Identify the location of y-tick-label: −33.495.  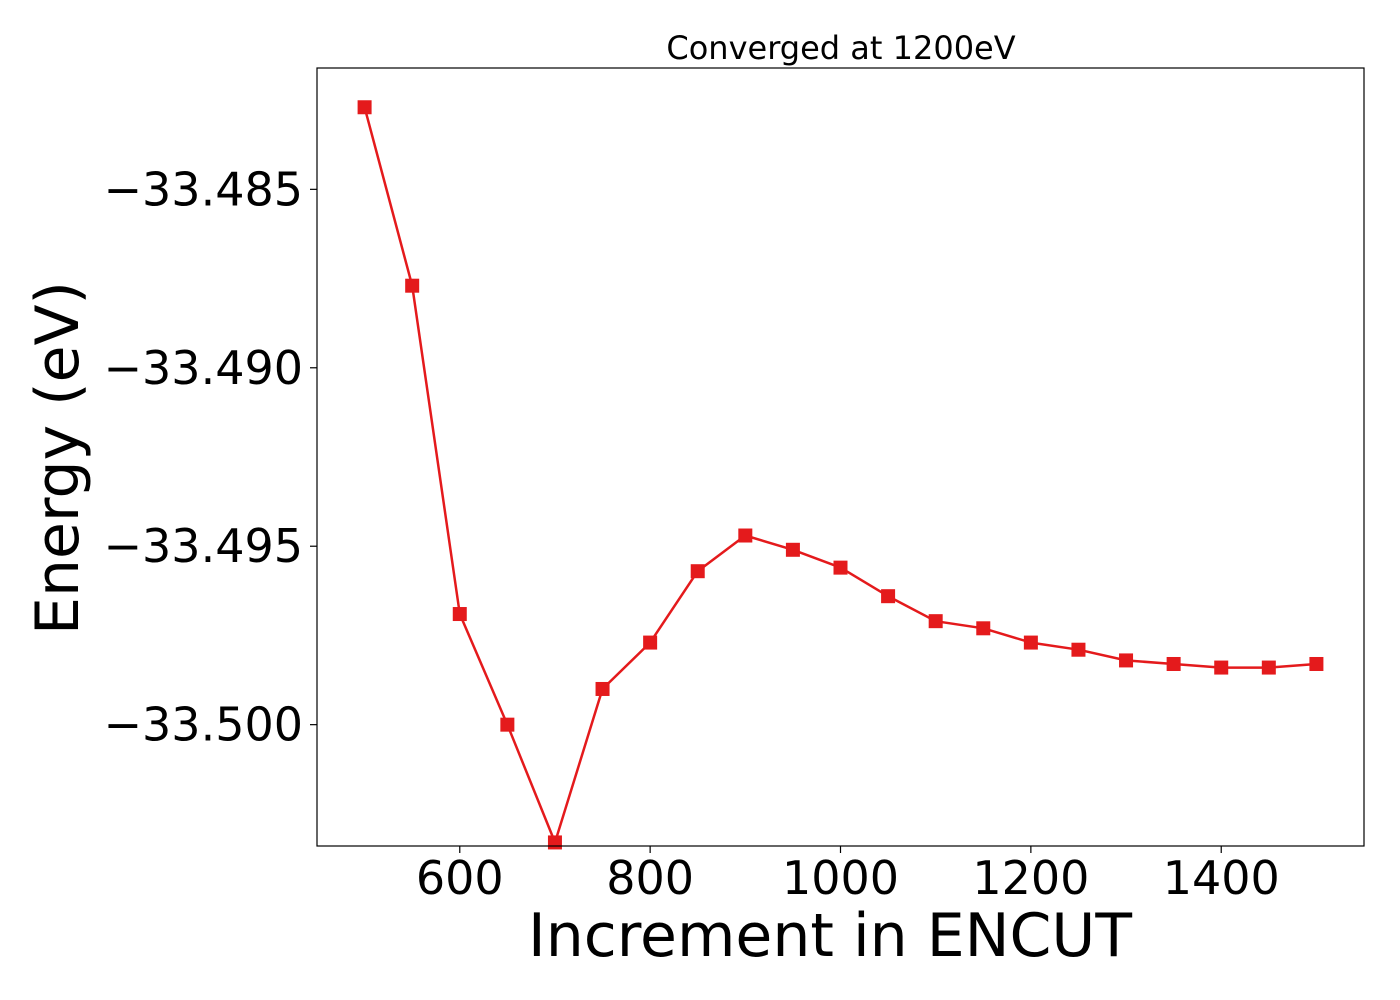
(204, 546).